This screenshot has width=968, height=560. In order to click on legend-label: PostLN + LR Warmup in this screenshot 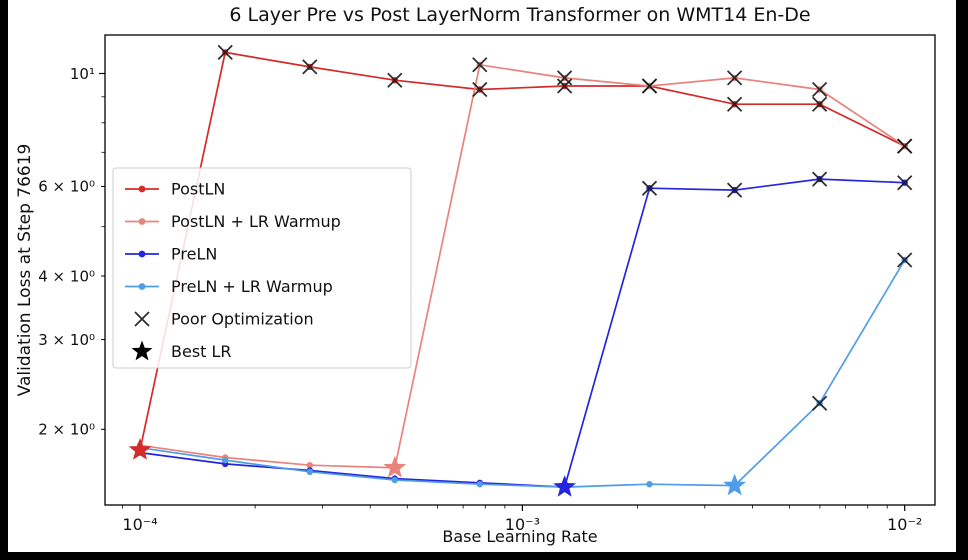, I will do `click(256, 221)`.